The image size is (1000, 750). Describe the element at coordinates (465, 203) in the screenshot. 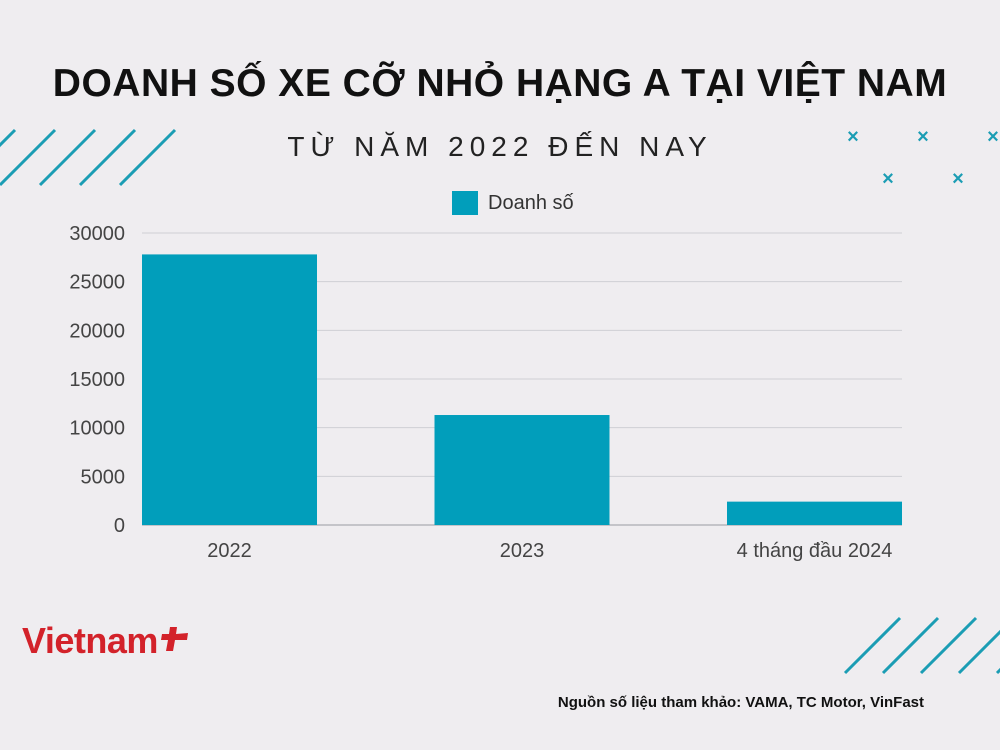

I see `legend-swatch` at that location.